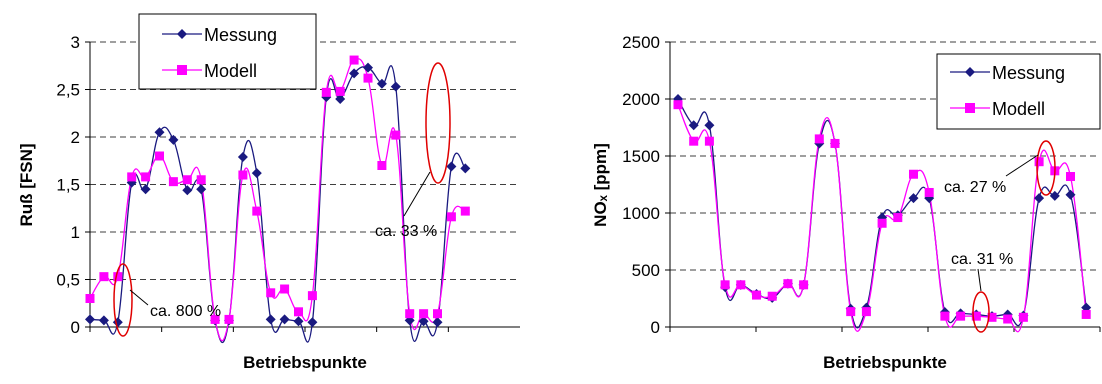 The image size is (1102, 384). Describe the element at coordinates (641, 213) in the screenshot. I see `y-tick-label: 1000` at that location.